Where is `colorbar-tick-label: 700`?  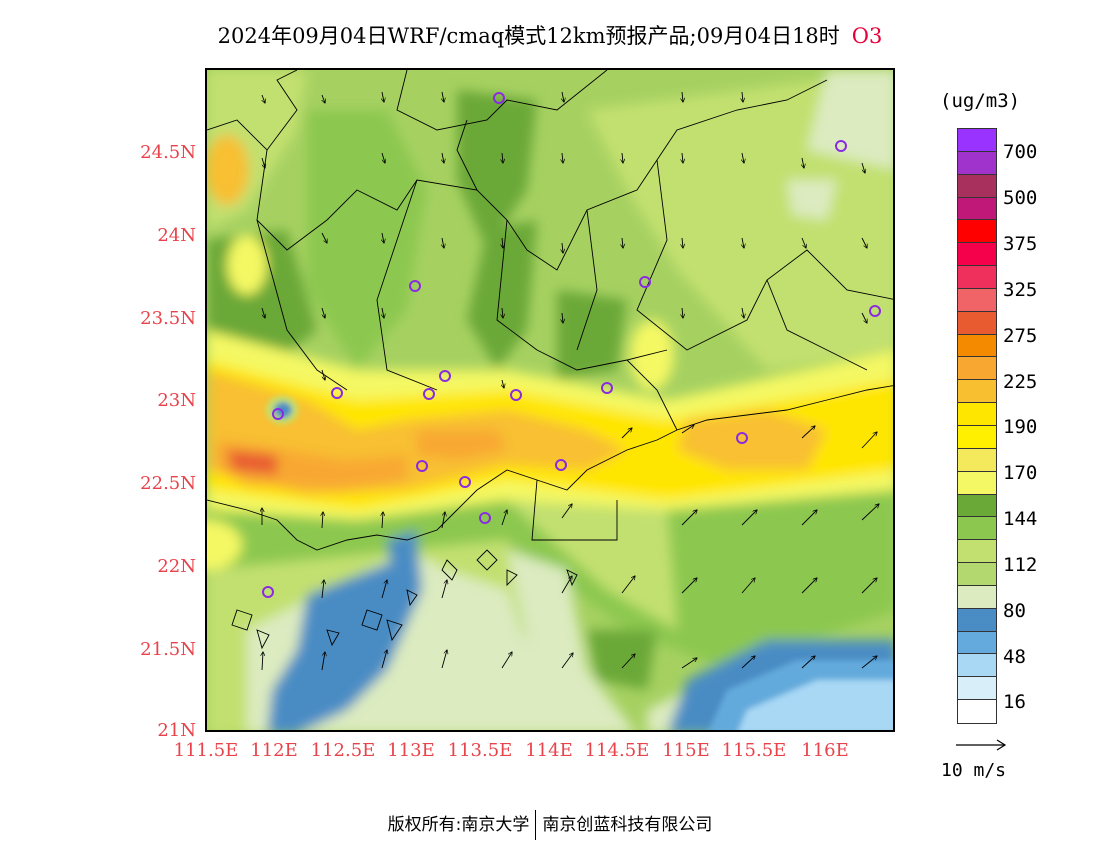 colorbar-tick-label: 700 is located at coordinates (1020, 152).